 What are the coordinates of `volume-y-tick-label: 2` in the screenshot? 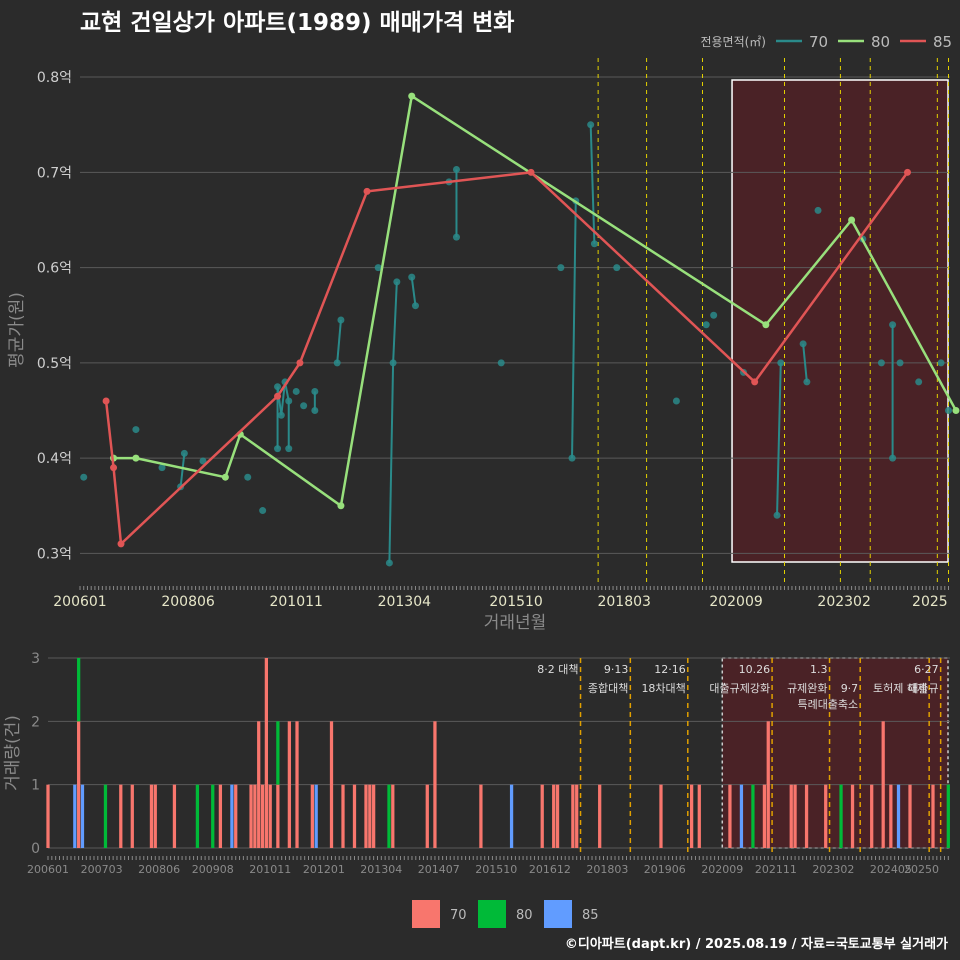 It's located at (35, 722).